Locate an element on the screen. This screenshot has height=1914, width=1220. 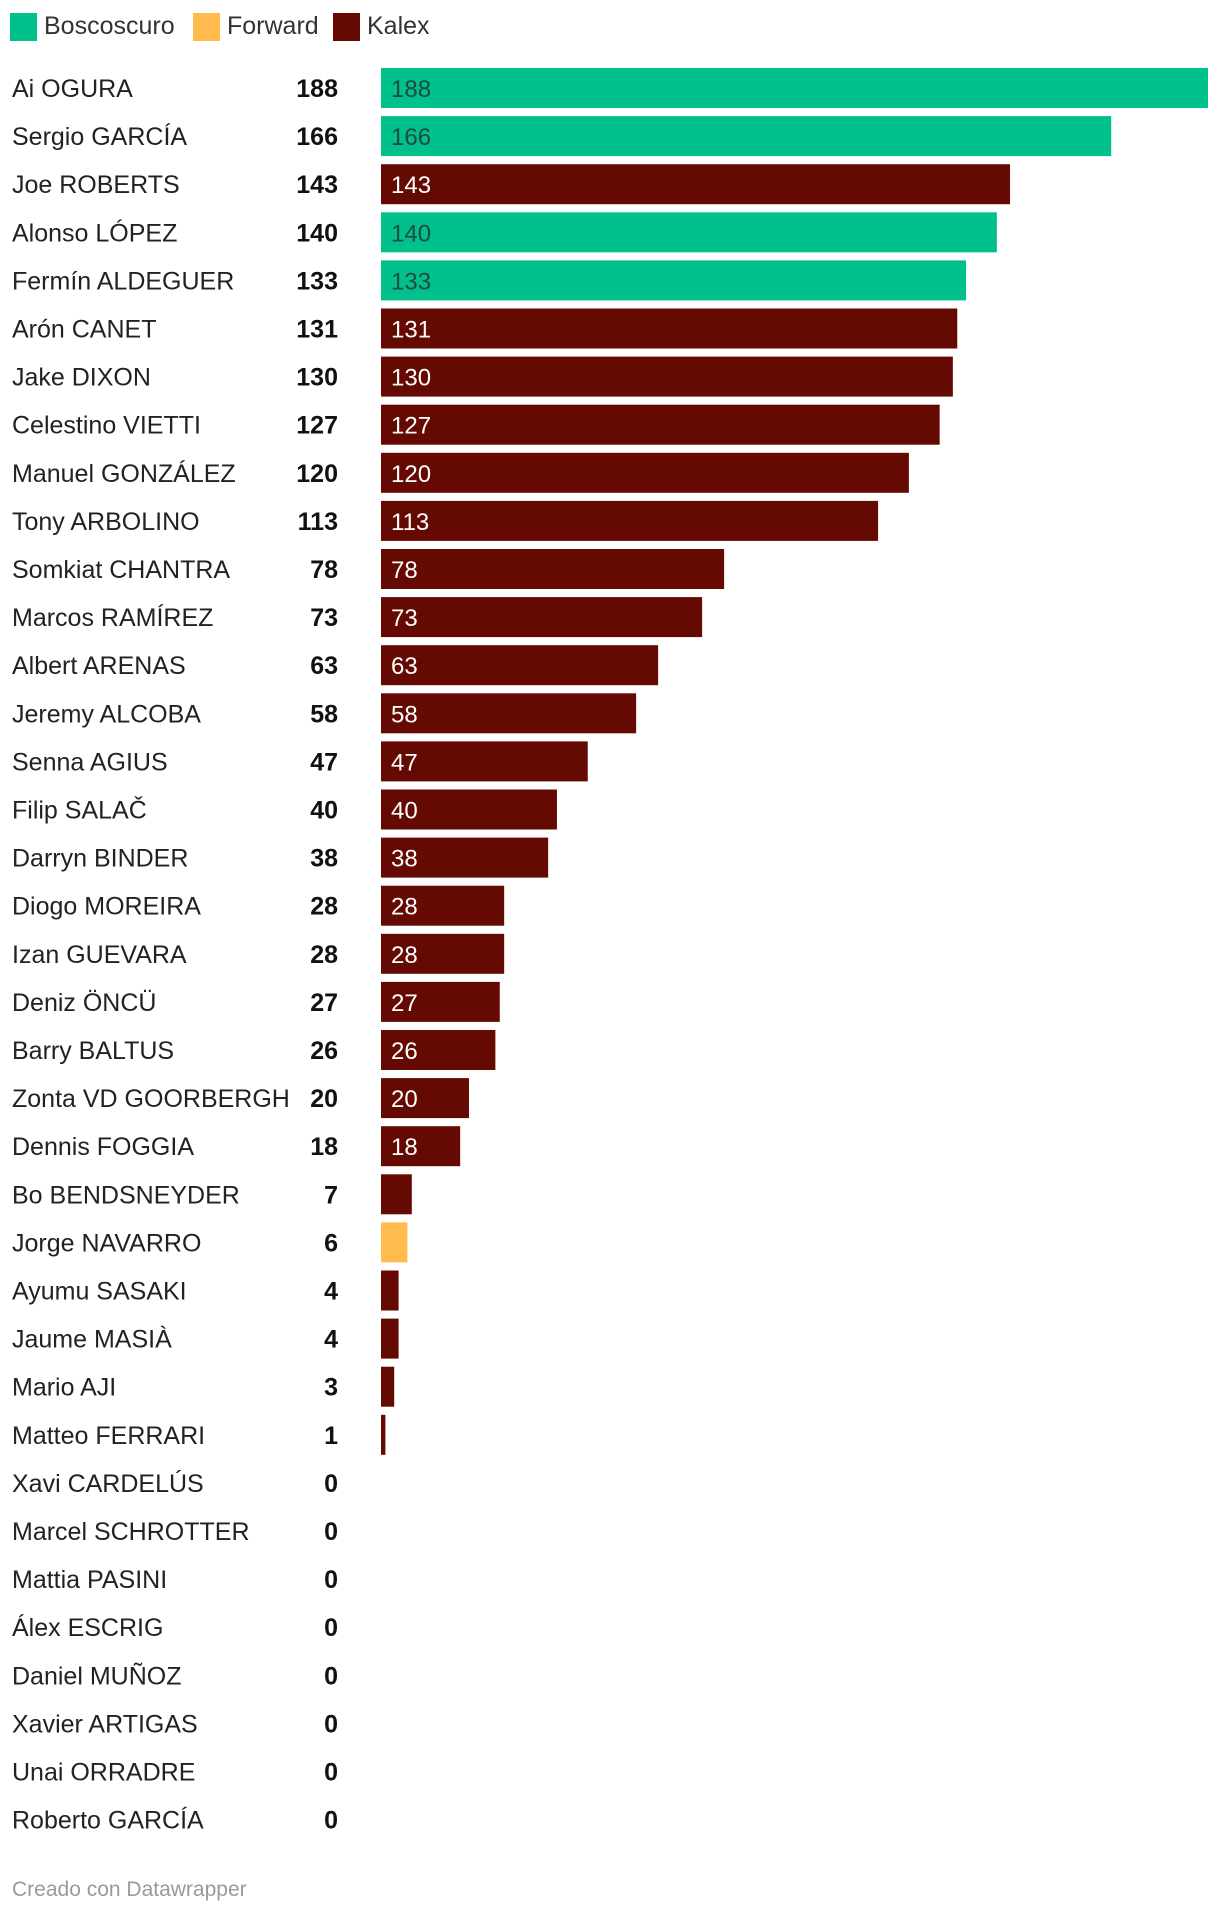
bar-row: Somkiat CHANTRA 78 78 is located at coordinates (368, 569).